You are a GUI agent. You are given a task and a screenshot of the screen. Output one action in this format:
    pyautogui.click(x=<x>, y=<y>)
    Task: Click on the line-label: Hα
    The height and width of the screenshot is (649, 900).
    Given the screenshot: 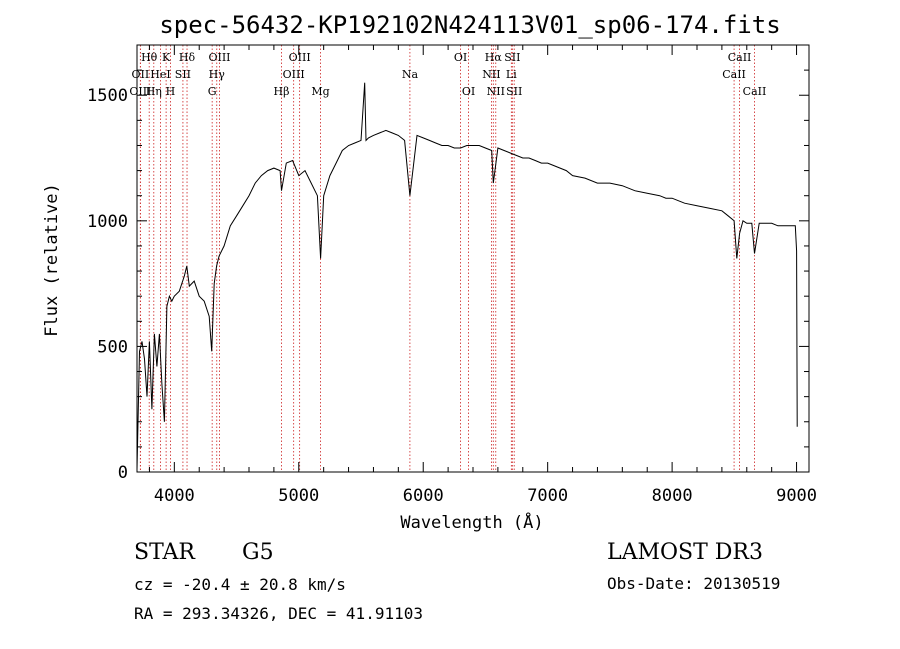 What is the action you would take?
    pyautogui.click(x=494, y=57)
    